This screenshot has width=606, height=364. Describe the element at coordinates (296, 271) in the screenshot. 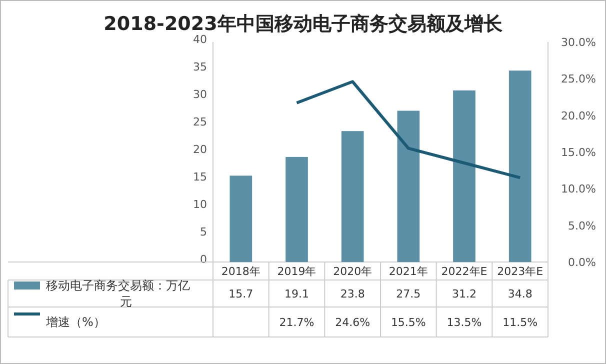

I see `x-tick-label: 2019年` at that location.